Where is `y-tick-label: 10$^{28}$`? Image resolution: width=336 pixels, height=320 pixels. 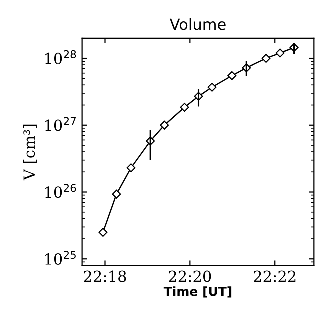 y-tick-label: 10$^{28}$ is located at coordinates (61, 57).